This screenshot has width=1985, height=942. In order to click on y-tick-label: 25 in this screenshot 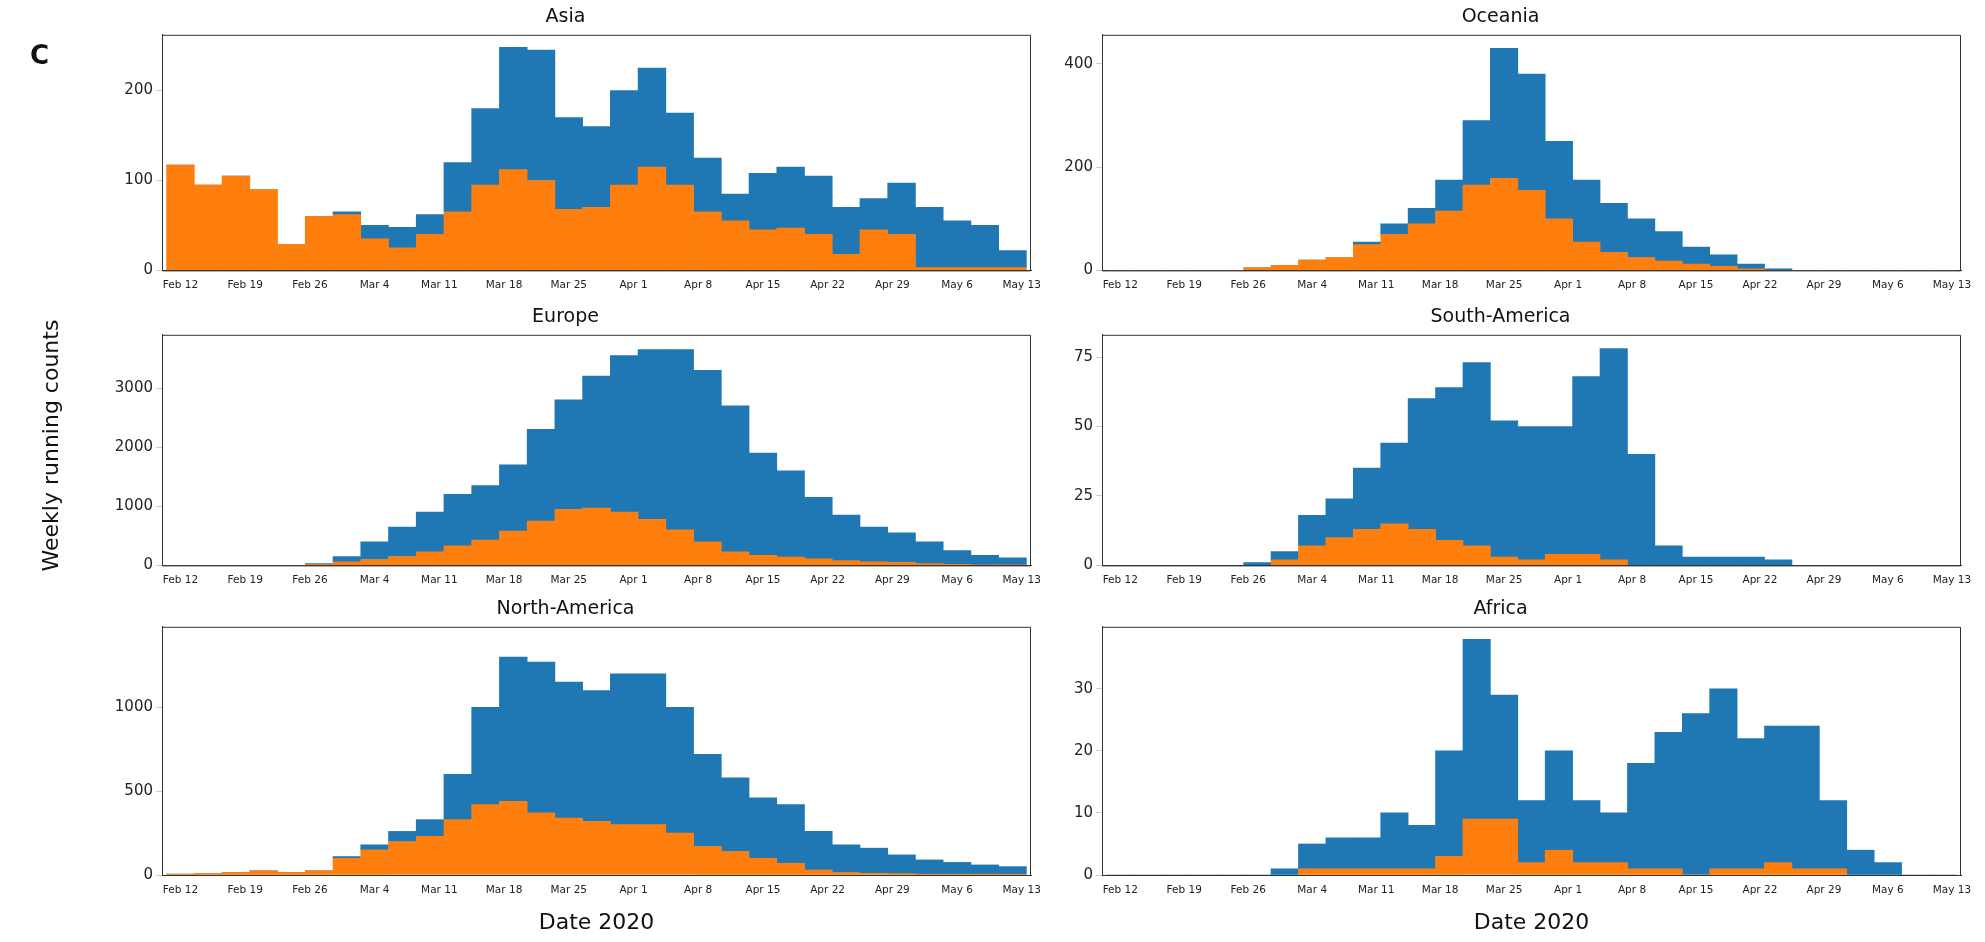, I will do `click(1083, 494)`.